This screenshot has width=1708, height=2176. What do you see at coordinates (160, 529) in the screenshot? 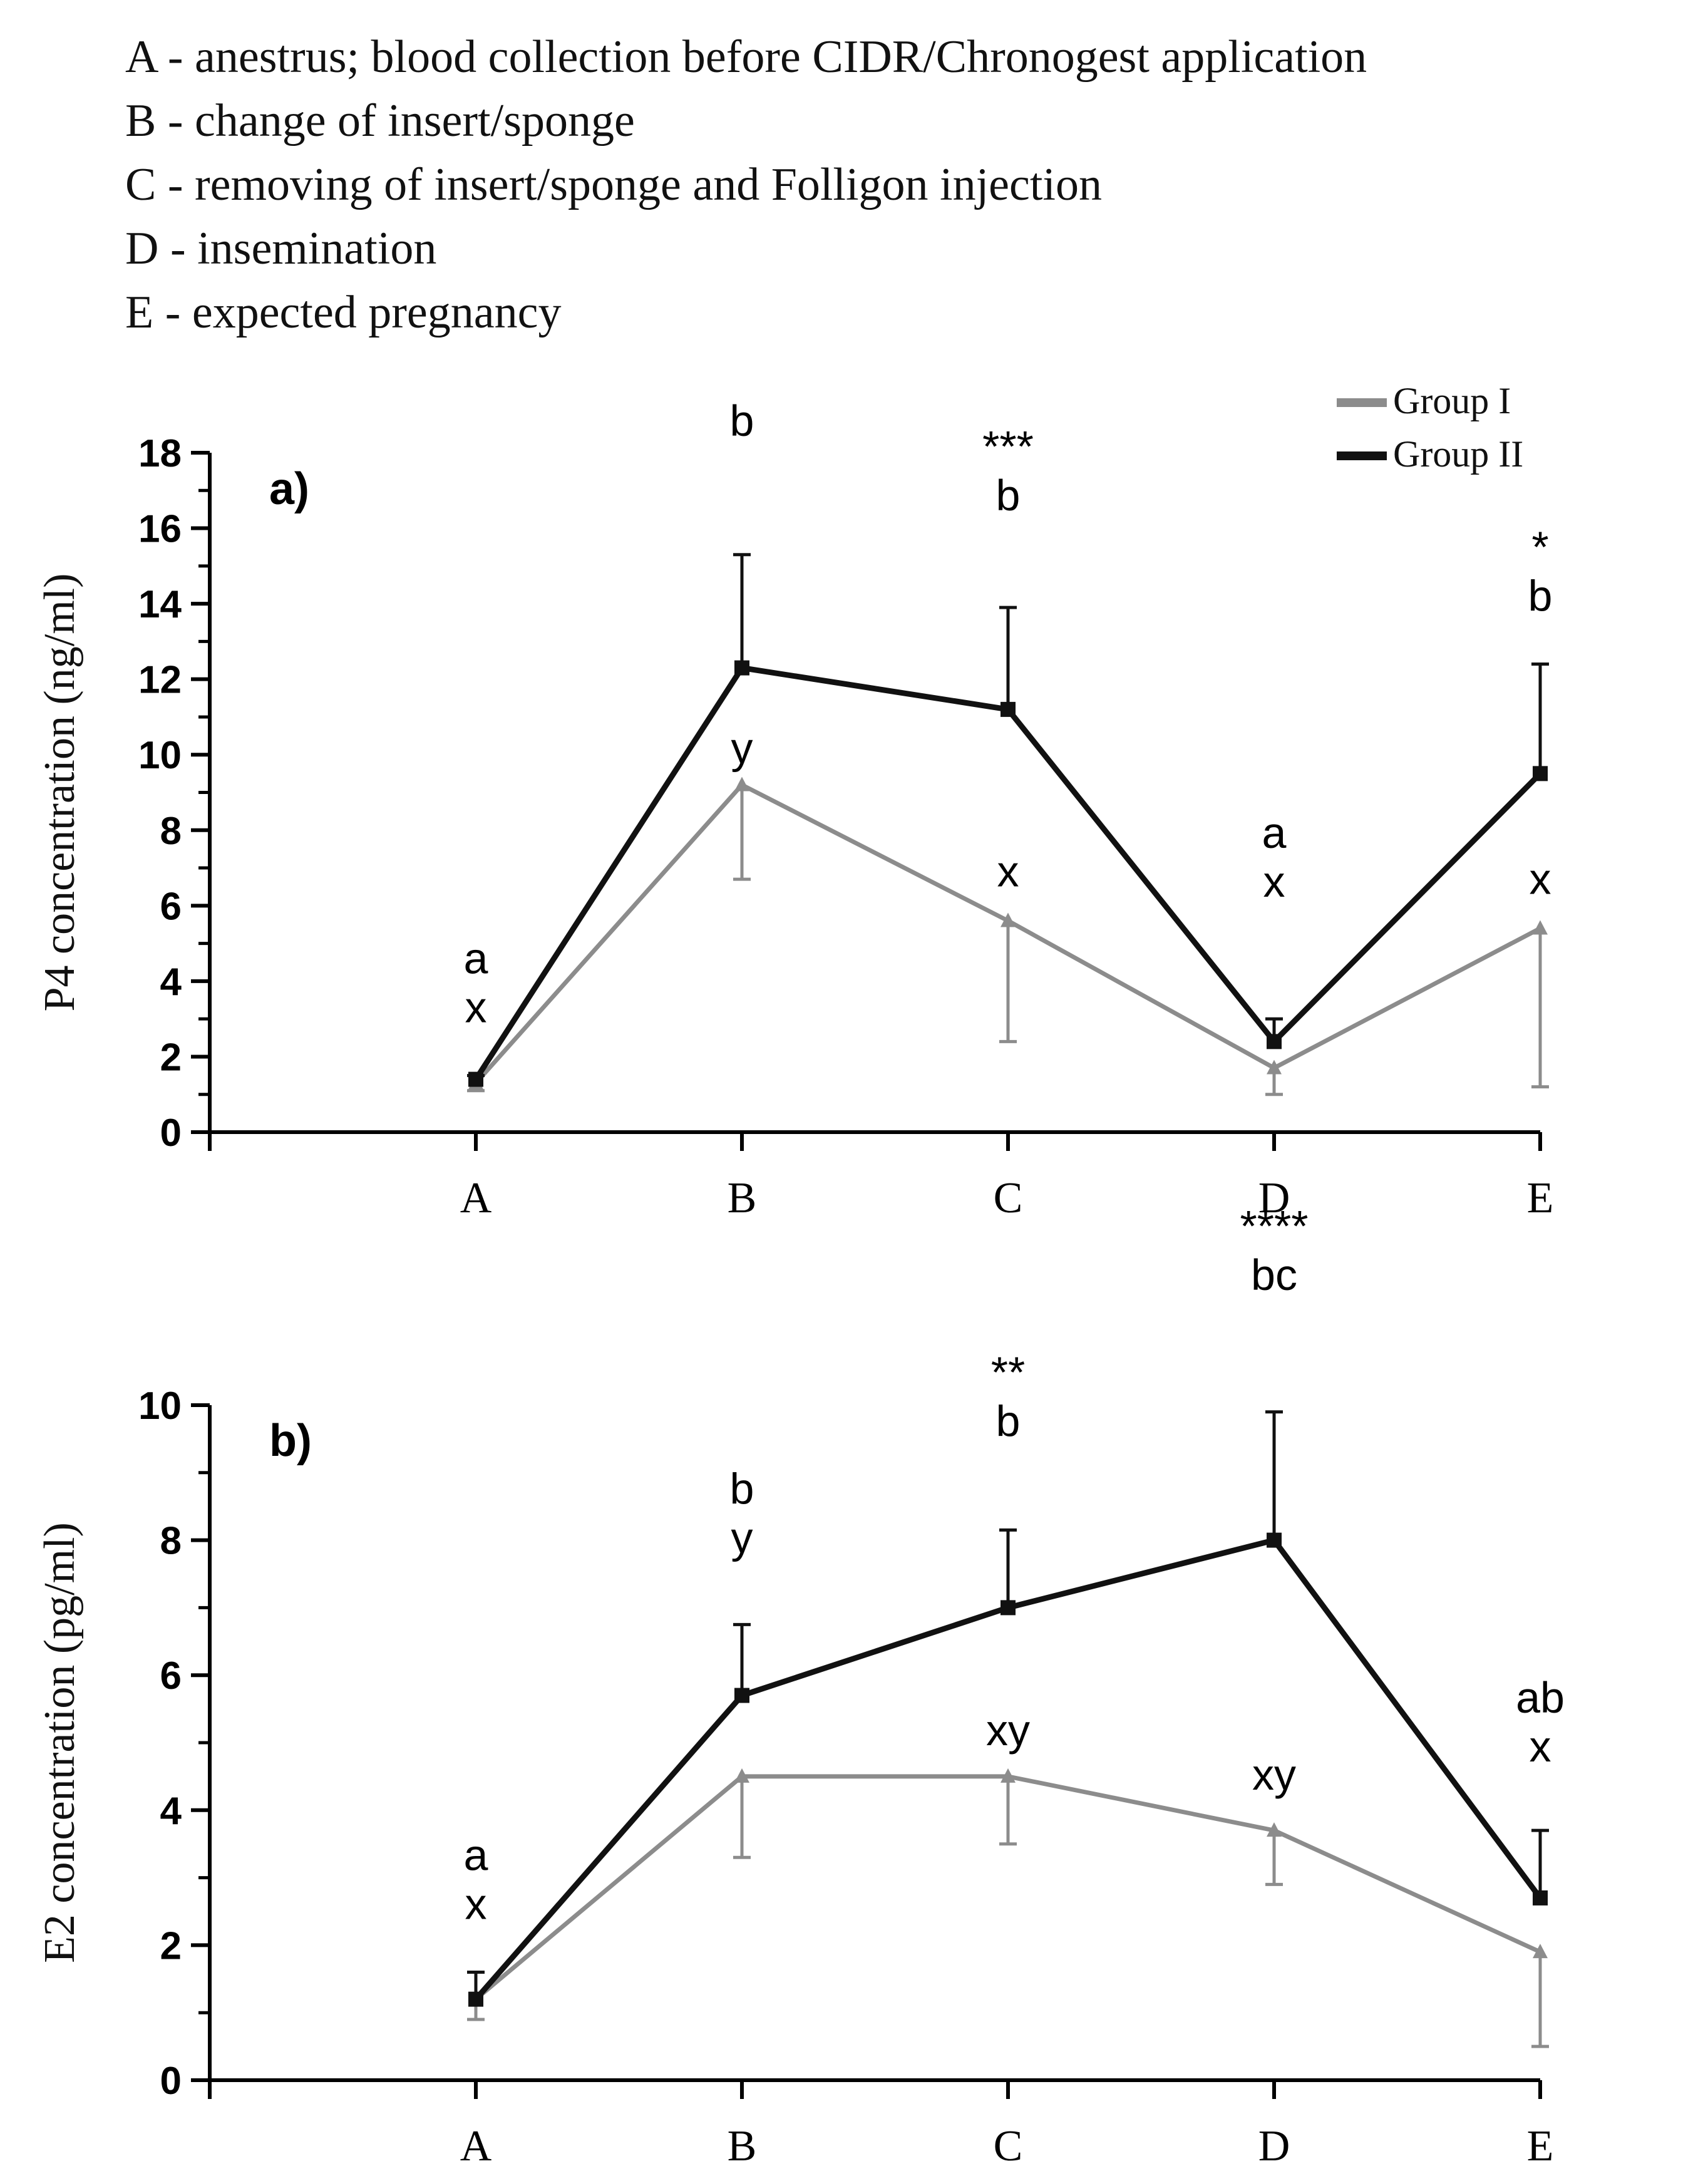
I see `y-tick-label: 16` at bounding box center [160, 529].